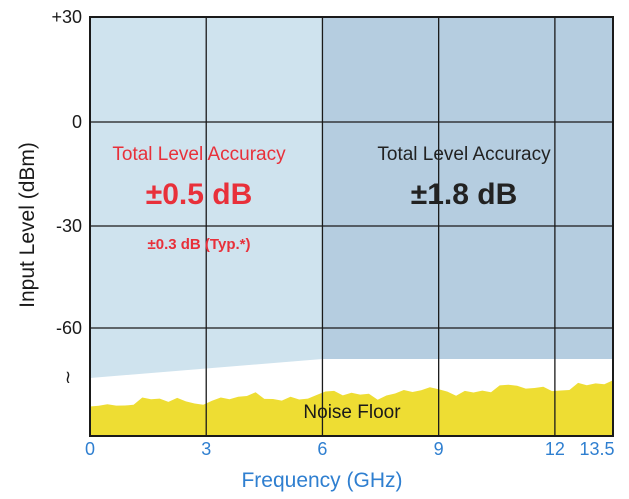  I want to click on noise-floor-label: Noise Floor, so click(352, 412).